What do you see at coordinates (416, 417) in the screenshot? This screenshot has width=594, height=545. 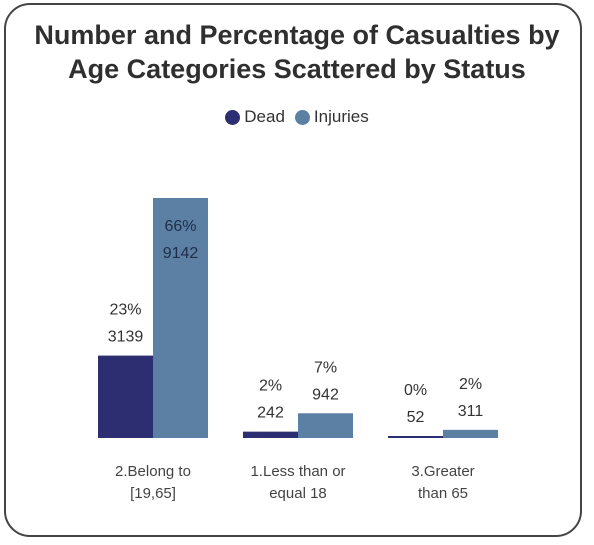 I see `data-label-value-dead-2: 52` at bounding box center [416, 417].